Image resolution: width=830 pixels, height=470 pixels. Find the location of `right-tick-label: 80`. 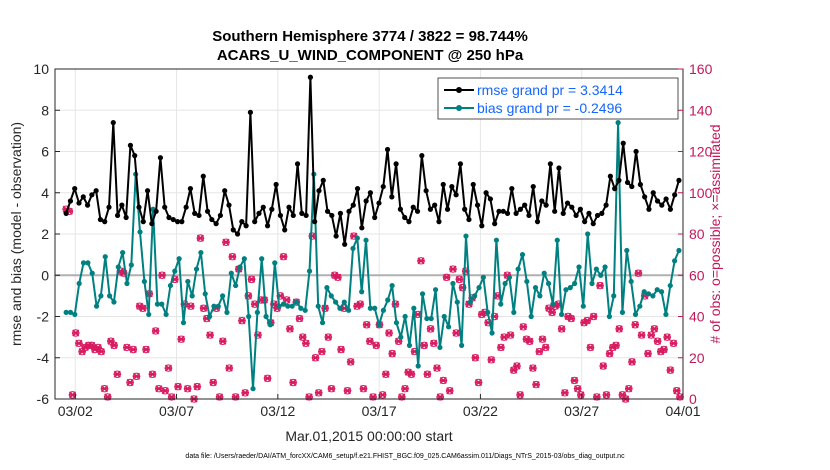

right-tick-label: 80 is located at coordinates (697, 234).